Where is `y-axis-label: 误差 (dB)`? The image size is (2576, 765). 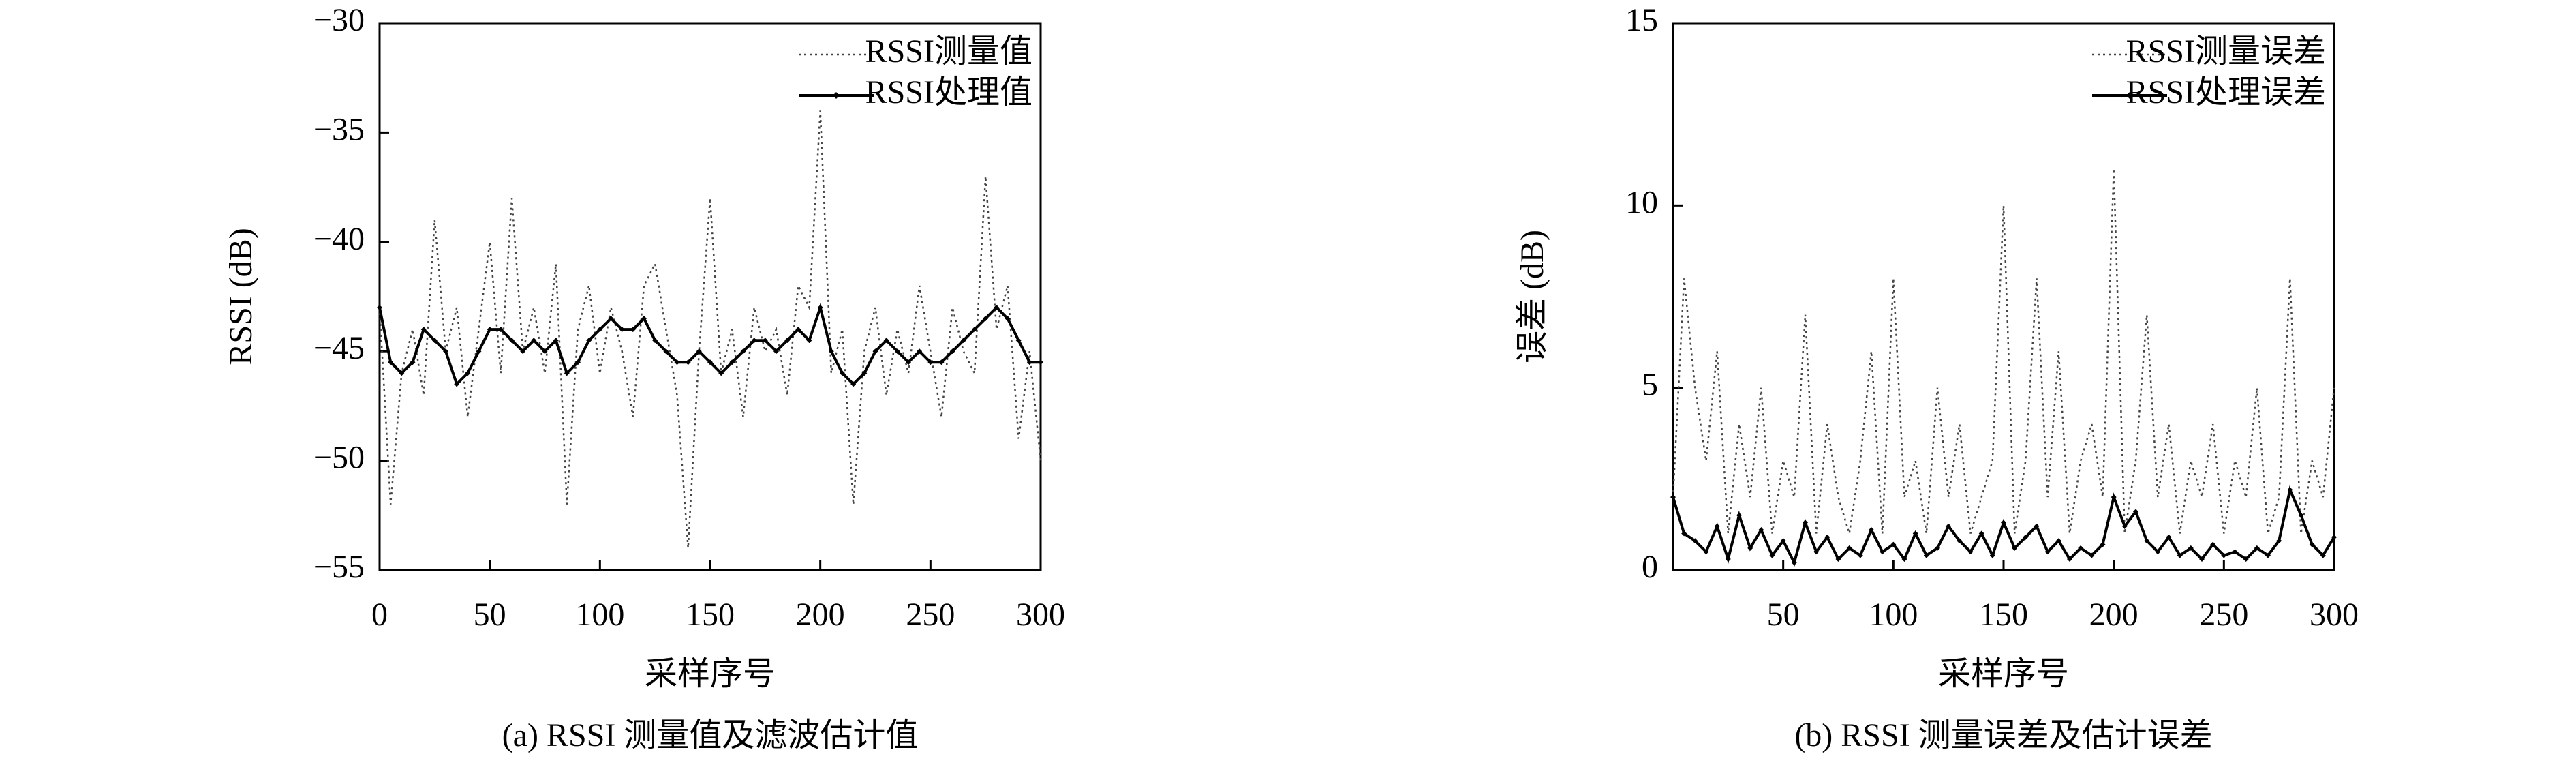 y-axis-label: 误差 (dB) is located at coordinates (1532, 296).